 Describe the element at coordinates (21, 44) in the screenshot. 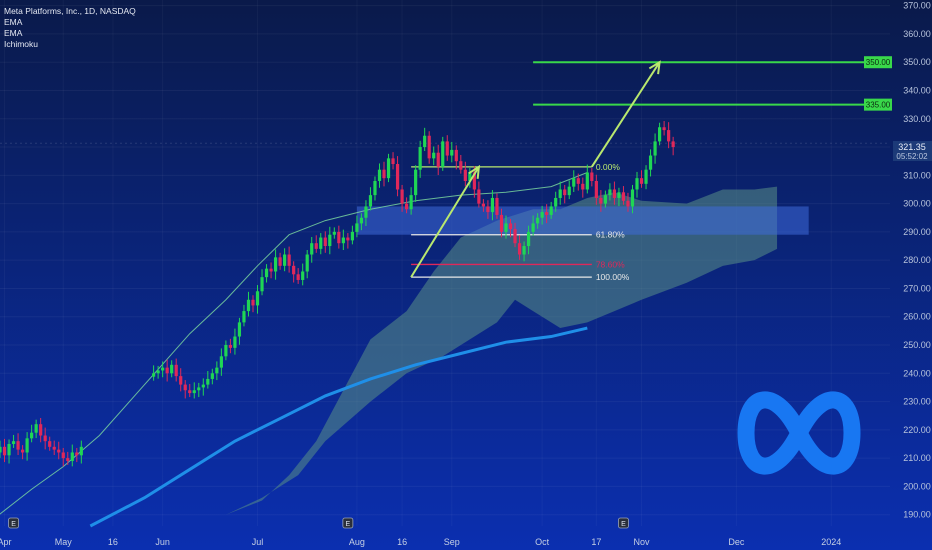

I see `indicator-ichimoku: Ichimoku` at that location.